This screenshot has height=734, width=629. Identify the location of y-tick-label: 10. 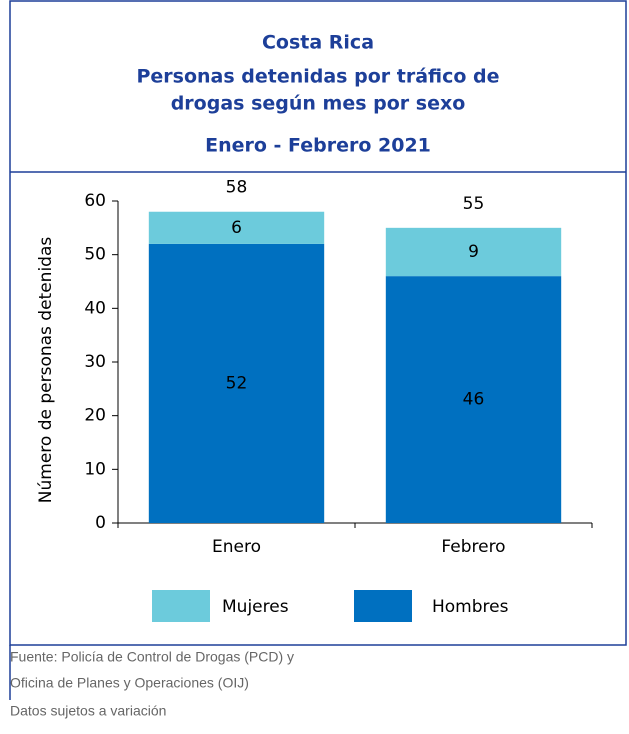
(95, 469).